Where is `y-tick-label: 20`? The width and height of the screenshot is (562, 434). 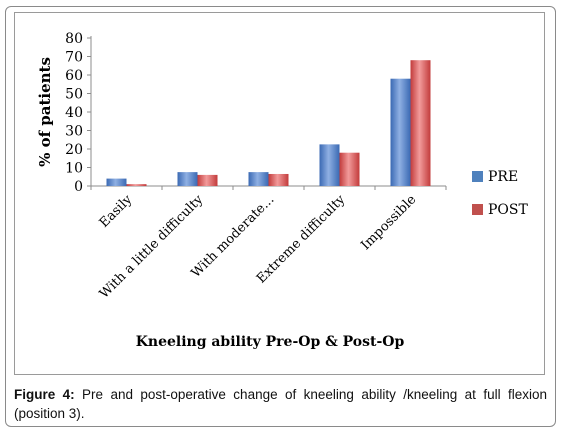
y-tick-label: 20 is located at coordinates (74, 150).